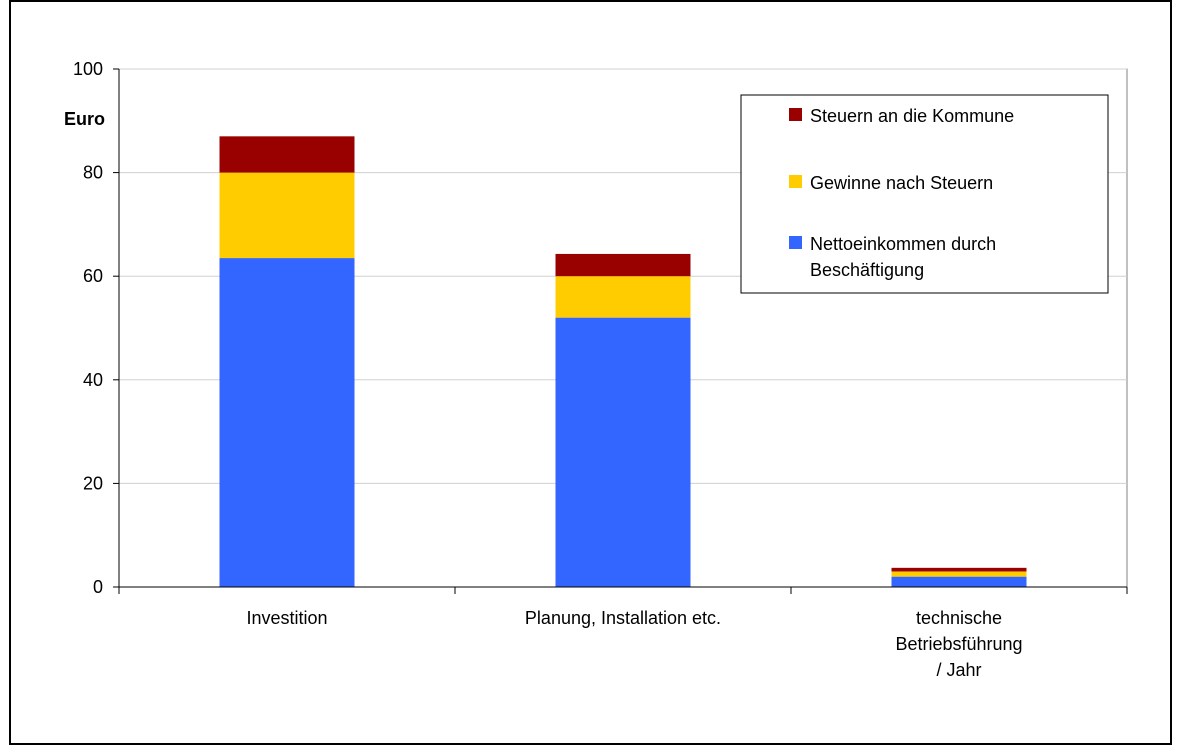 This screenshot has width=1183, height=745. I want to click on y-tick-label: 60, so click(93, 276).